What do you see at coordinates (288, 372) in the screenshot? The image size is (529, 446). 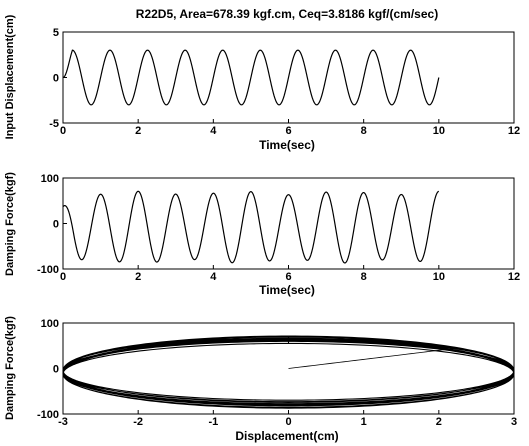 I see `hysteresis-loops` at bounding box center [288, 372].